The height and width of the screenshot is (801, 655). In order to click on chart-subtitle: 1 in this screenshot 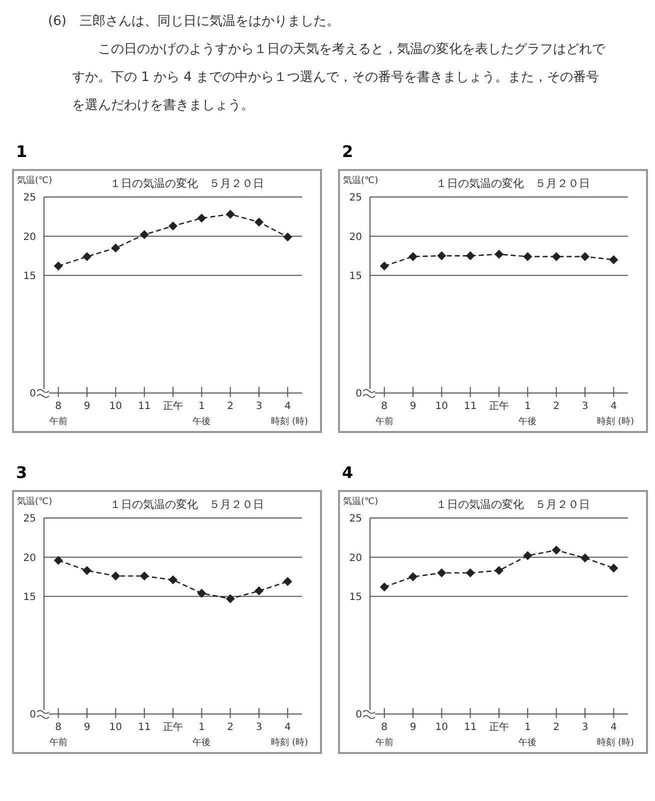, I will do `click(22, 151)`.